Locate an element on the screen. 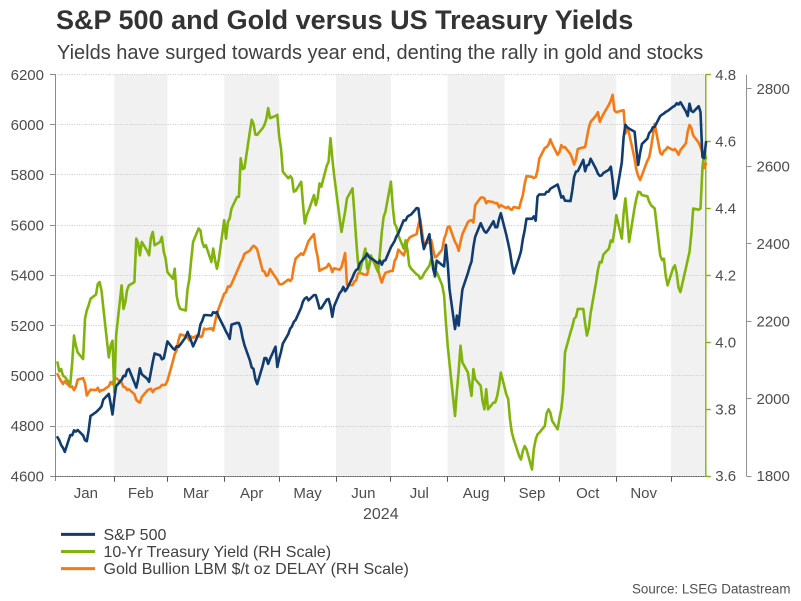 Image resolution: width=801 pixels, height=601 pixels. svg-text: Aug is located at coordinates (476, 493).